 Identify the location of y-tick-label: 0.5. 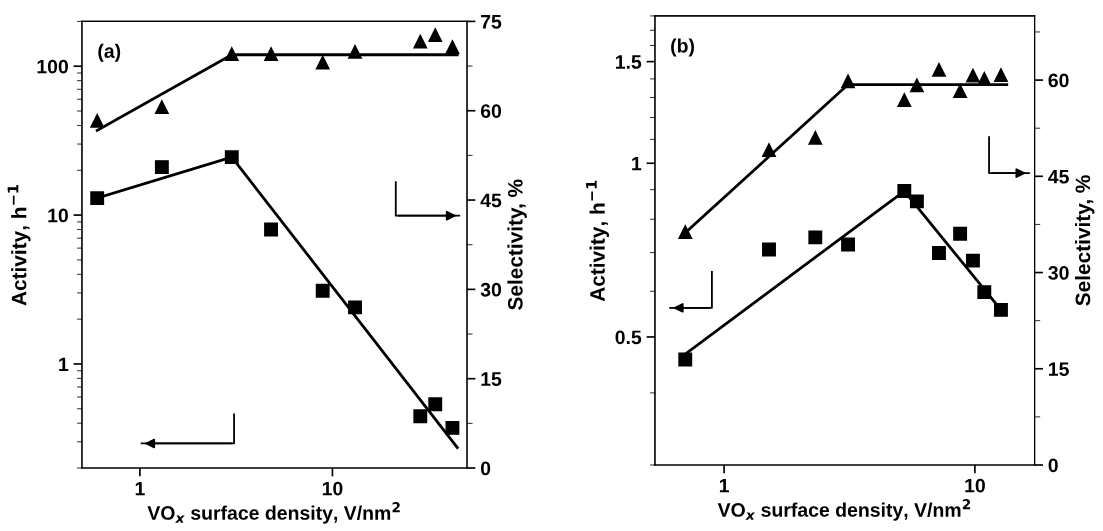
(628, 337).